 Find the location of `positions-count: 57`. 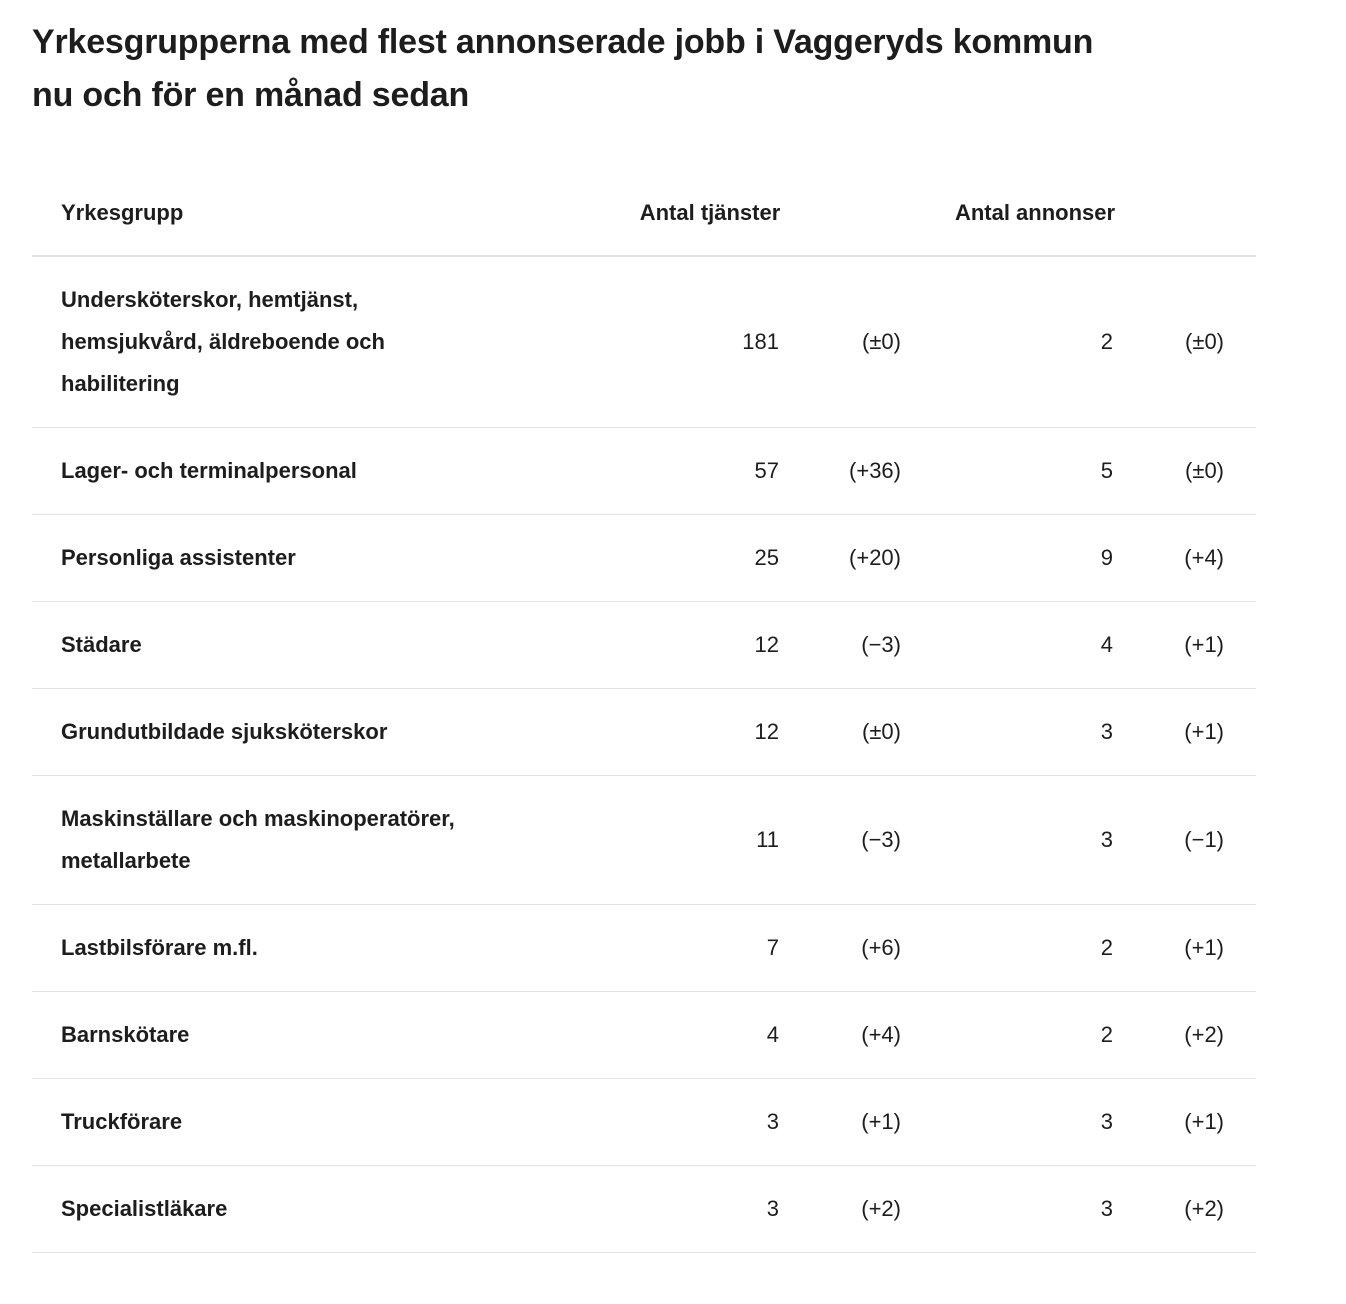

positions-count: 57 is located at coordinates (659, 471).